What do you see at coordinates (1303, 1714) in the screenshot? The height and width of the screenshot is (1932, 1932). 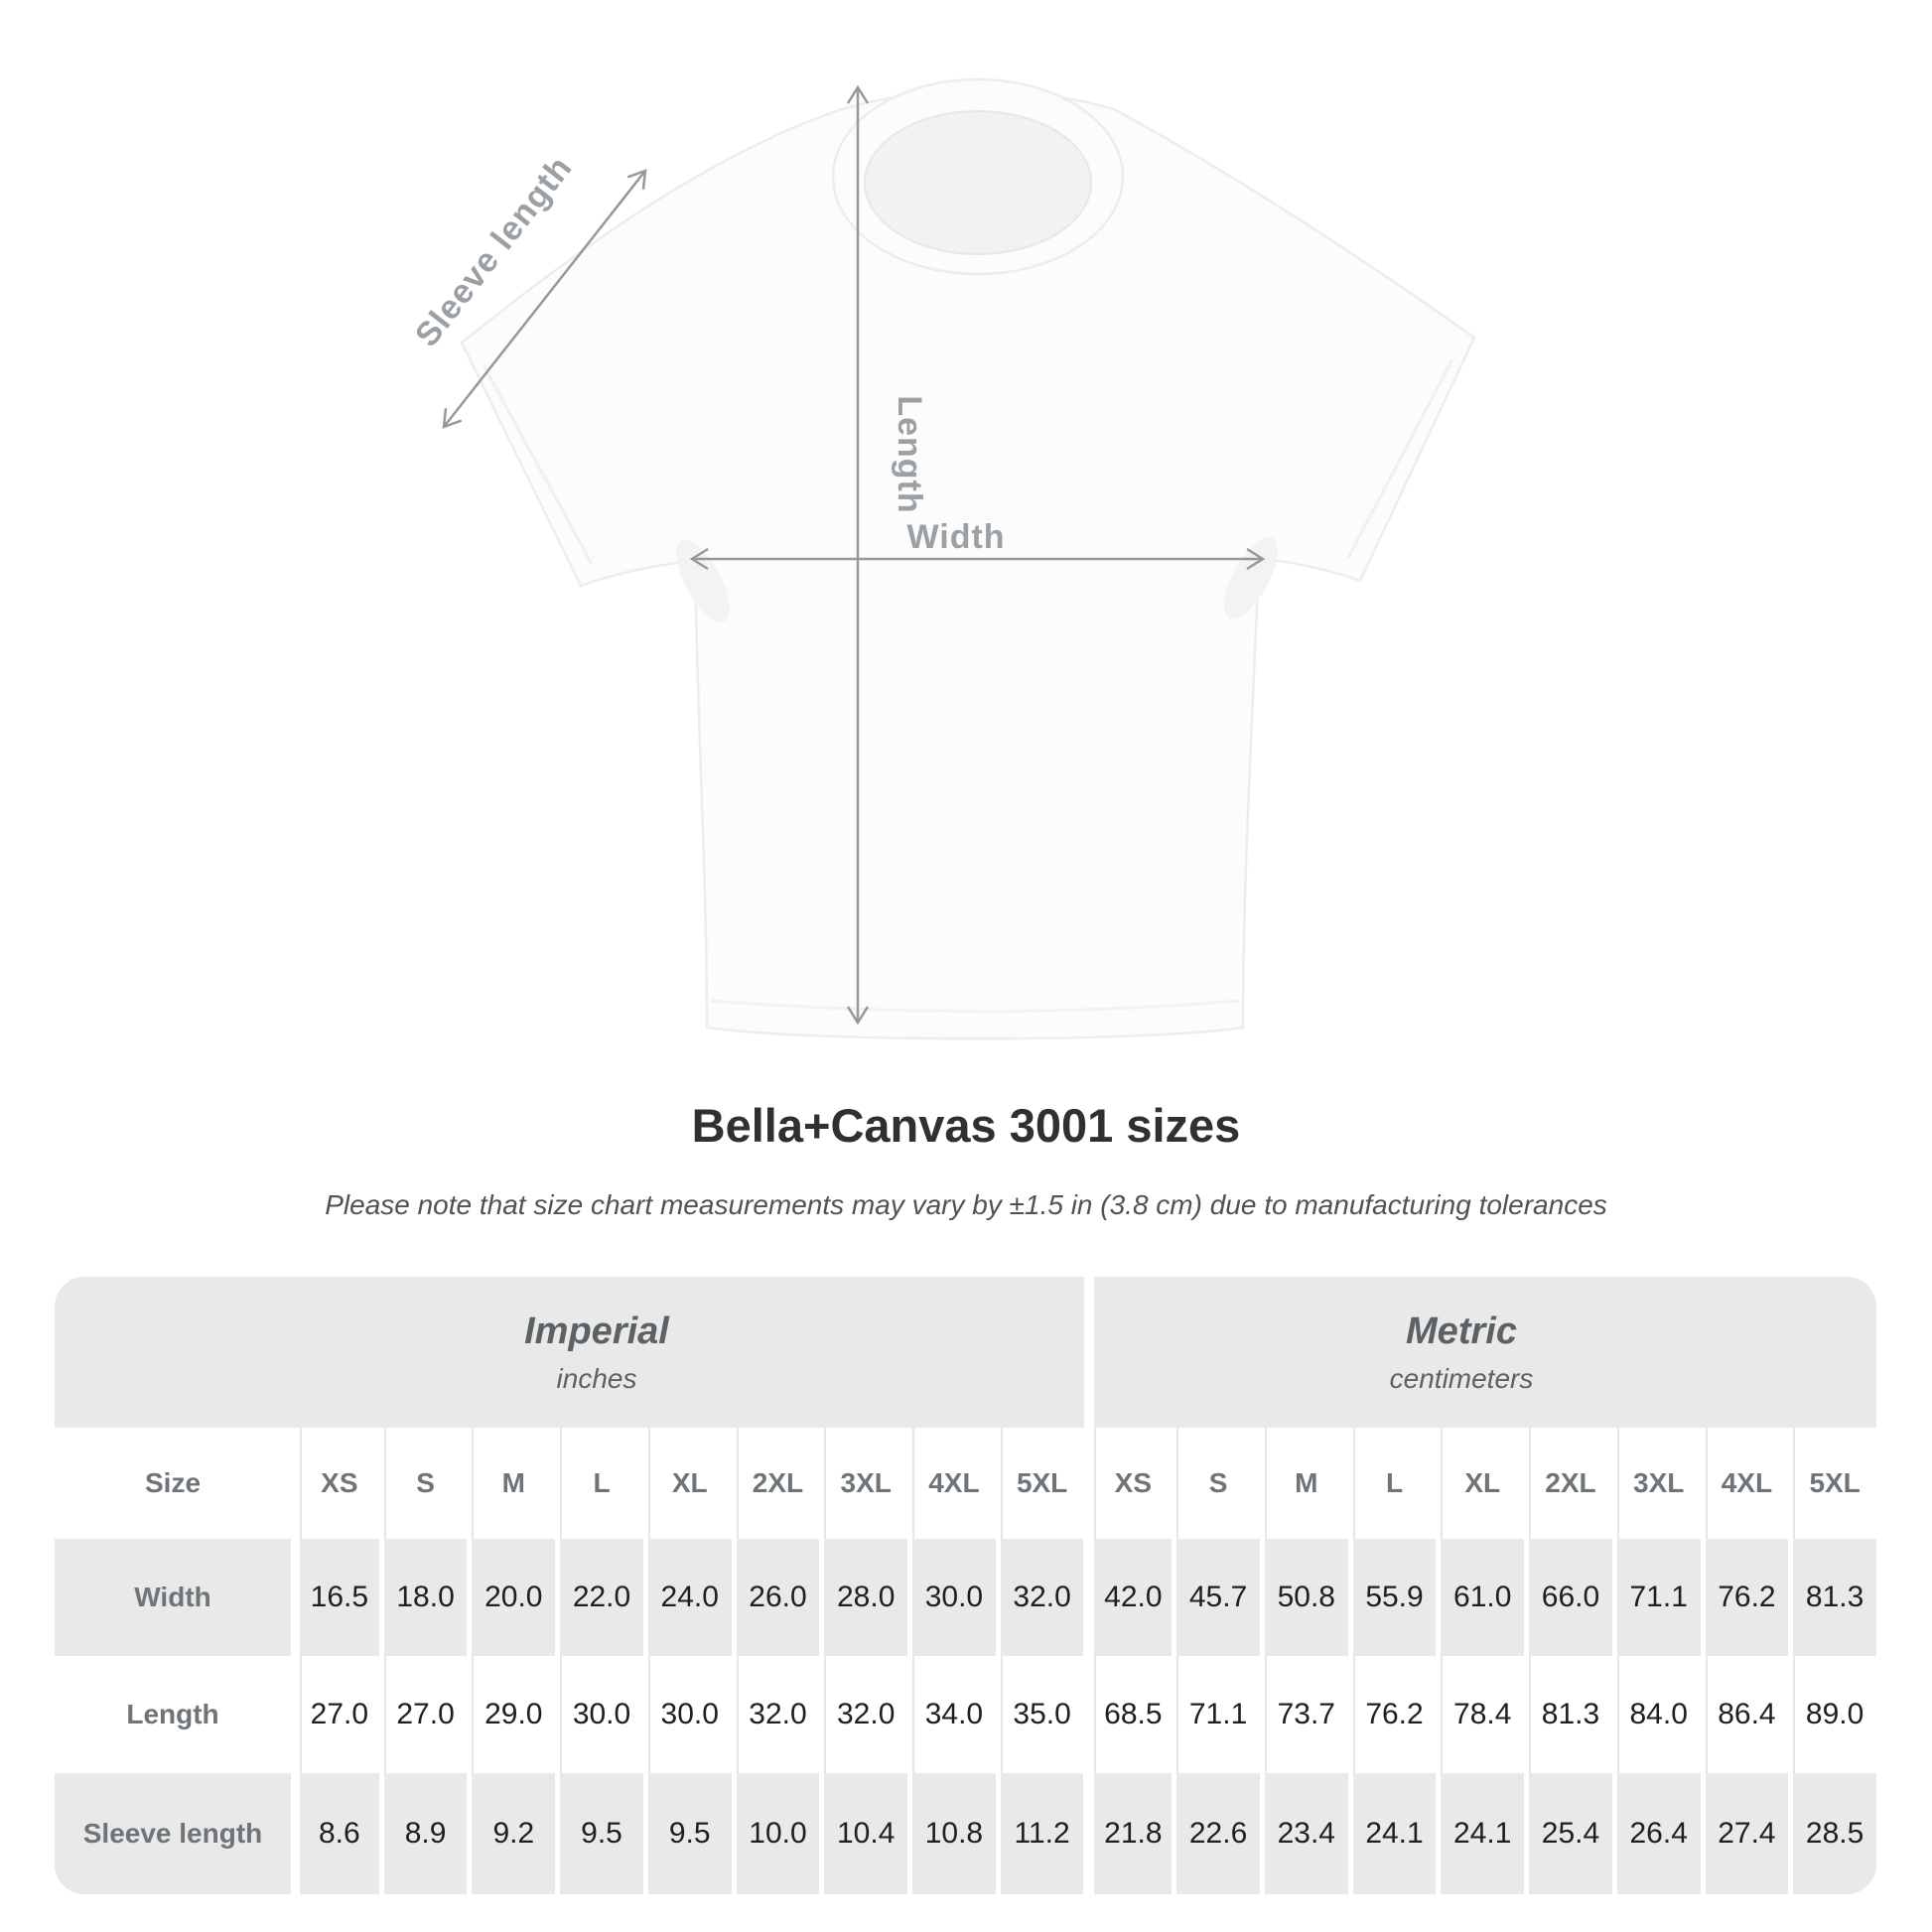 I see `value-cell: 73.7` at bounding box center [1303, 1714].